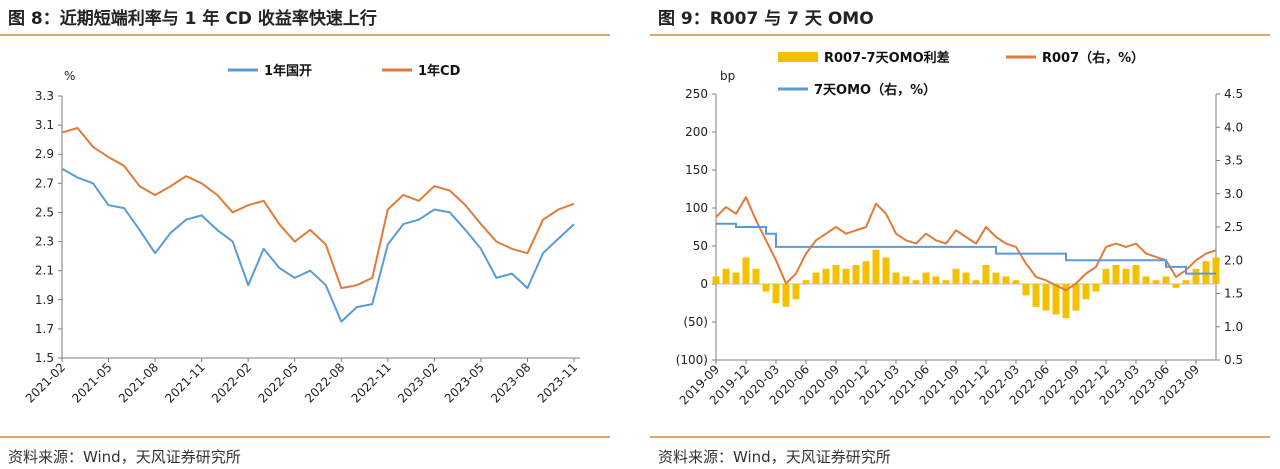  Describe the element at coordinates (44, 212) in the screenshot. I see `y-tick-label: 2.5` at that location.